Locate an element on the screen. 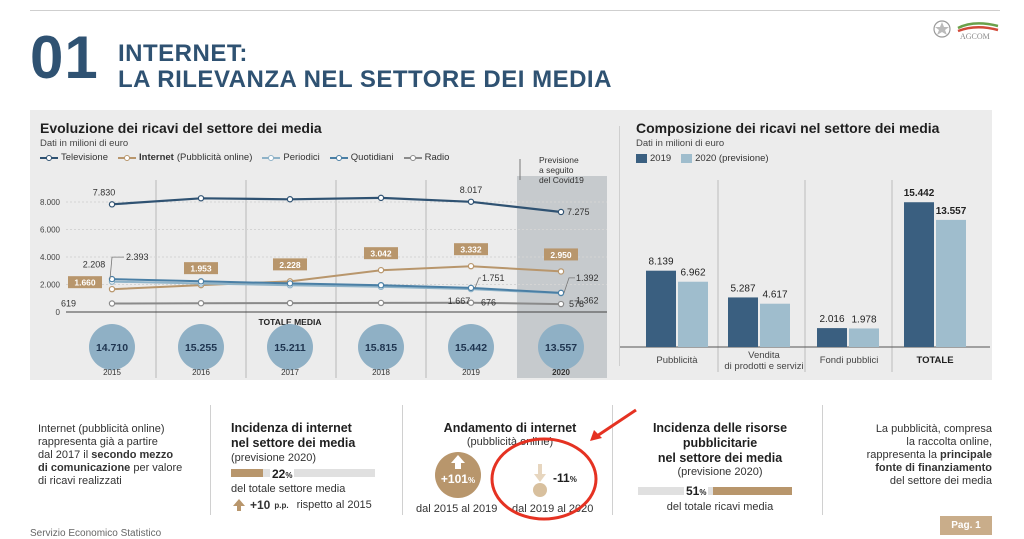 The height and width of the screenshot is (539, 1024). bar-value-label: 6.962 is located at coordinates (692, 273).